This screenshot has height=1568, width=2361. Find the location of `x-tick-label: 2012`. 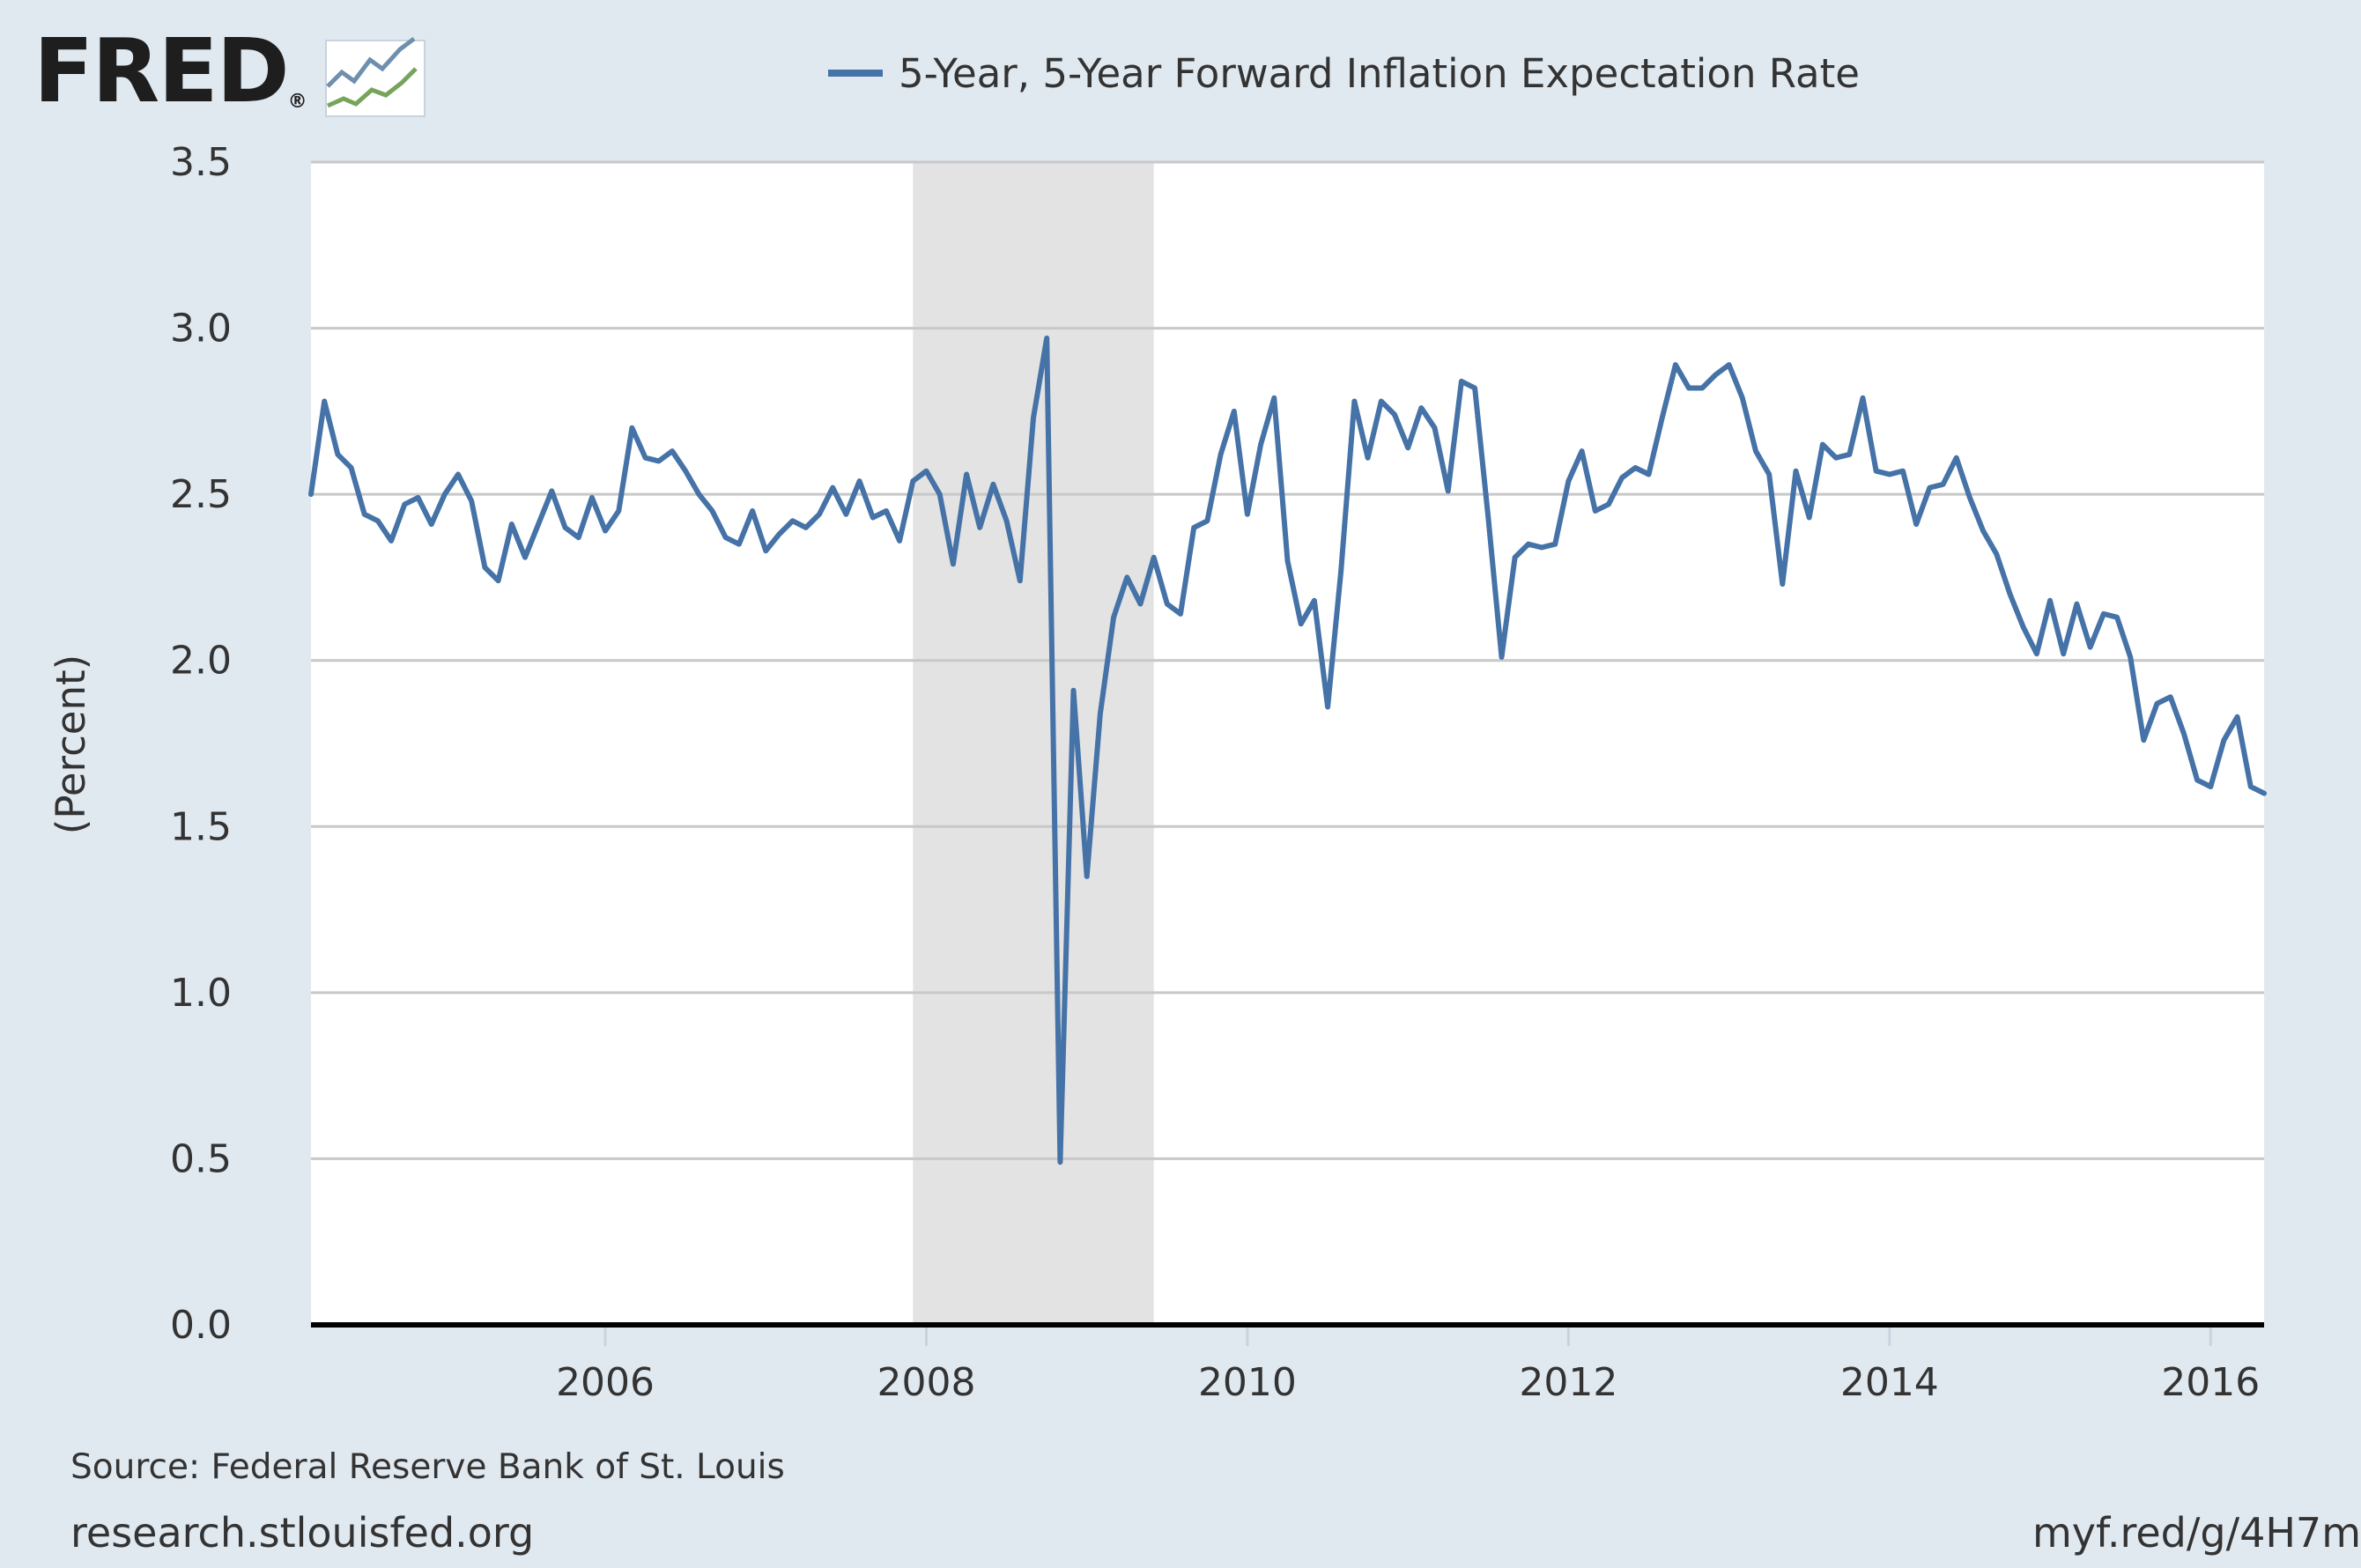

x-tick-label: 2012 is located at coordinates (1568, 1382).